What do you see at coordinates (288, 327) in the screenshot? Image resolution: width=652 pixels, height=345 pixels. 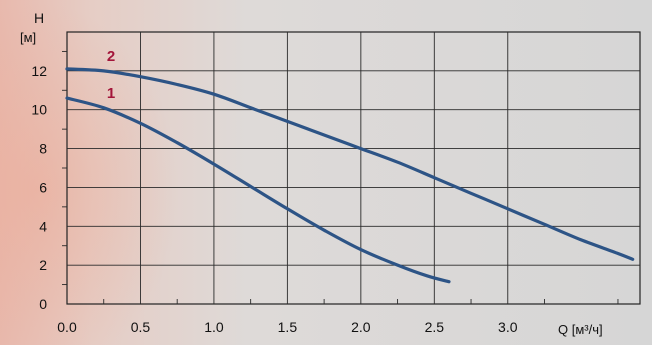 I see `x-tick-label: 1.5` at bounding box center [288, 327].